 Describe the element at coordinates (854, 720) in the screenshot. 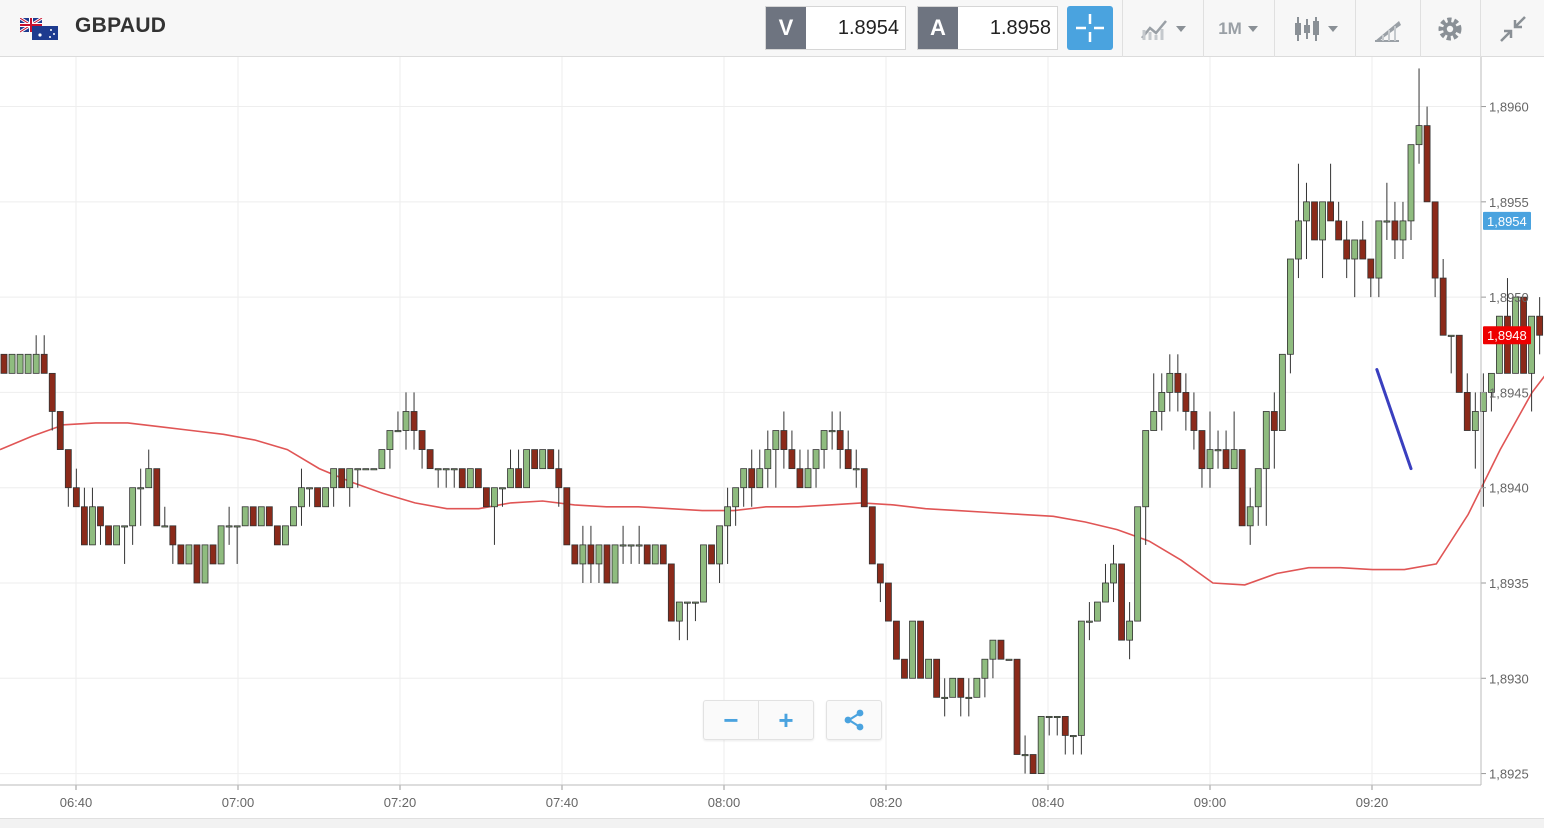

I see `share-button` at that location.